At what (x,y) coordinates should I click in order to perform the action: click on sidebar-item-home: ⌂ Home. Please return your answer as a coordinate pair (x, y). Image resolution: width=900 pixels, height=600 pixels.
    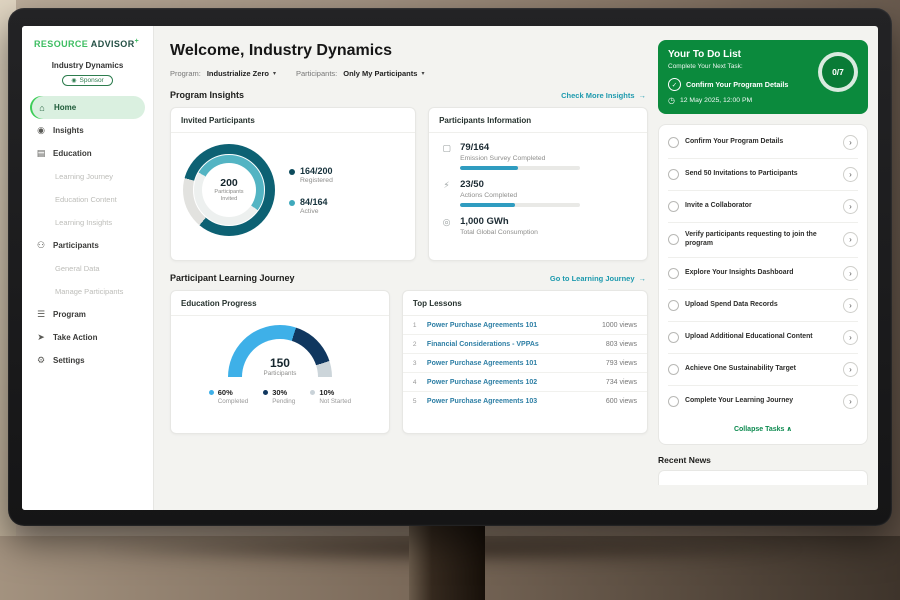
    Looking at the image, I should click on (87, 107).